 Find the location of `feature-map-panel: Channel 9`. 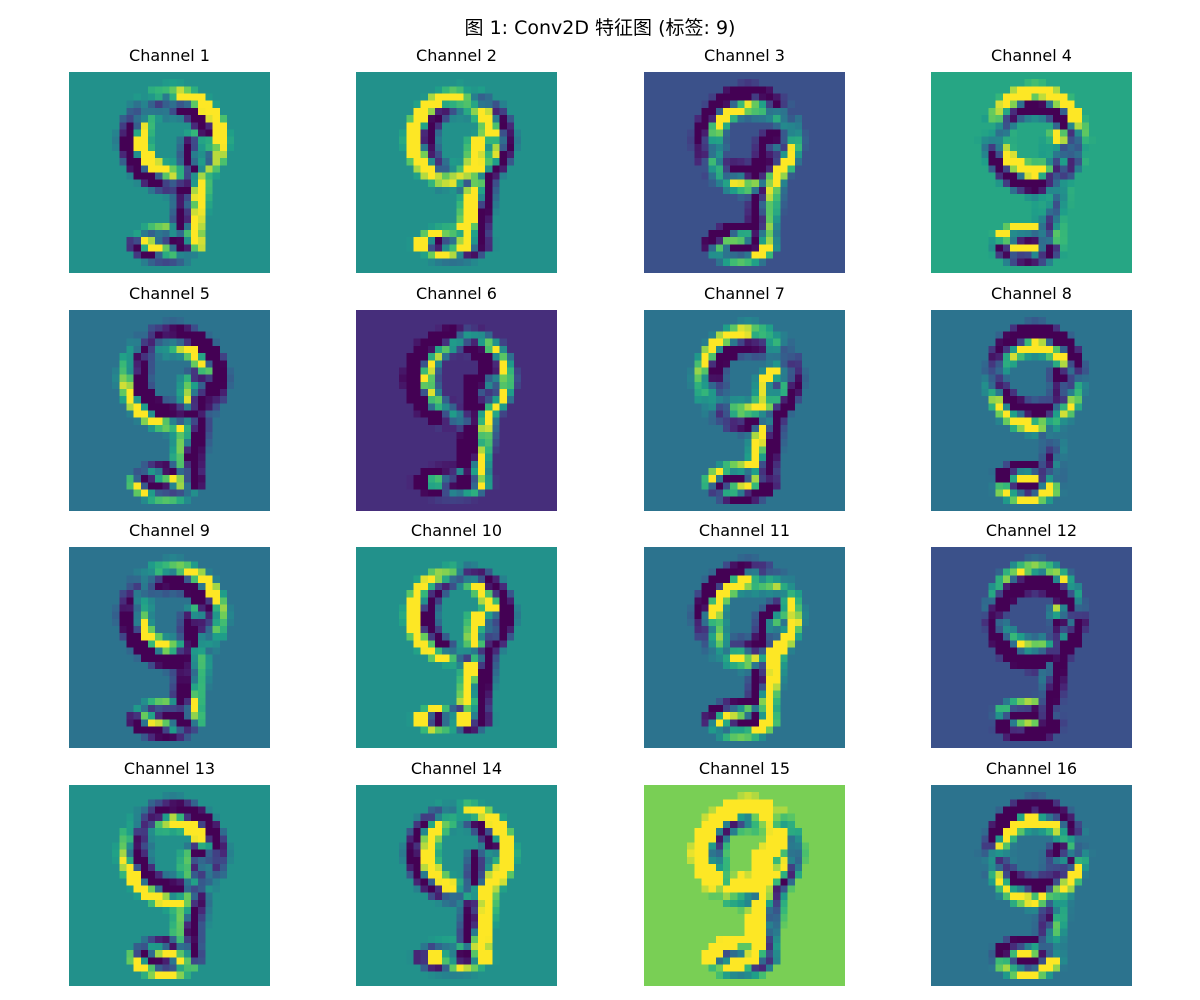

feature-map-panel: Channel 9 is located at coordinates (169, 634).